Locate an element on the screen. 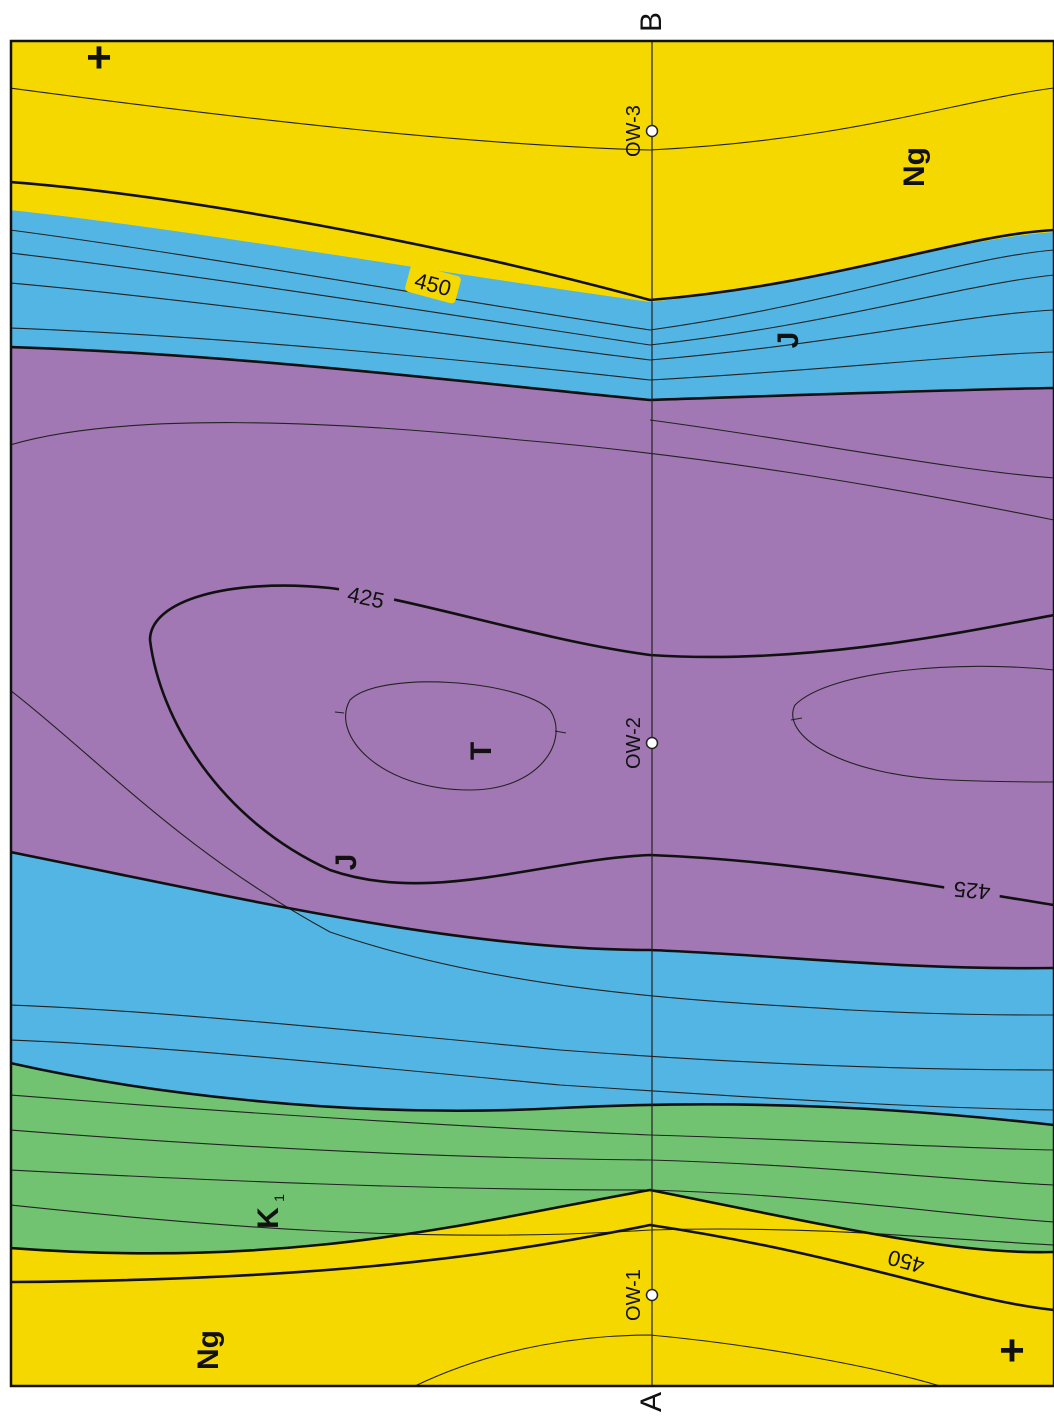 Image resolution: width=1054 pixels, height=1426 pixels. boundary-k1-ng is located at coordinates (532, 1221).